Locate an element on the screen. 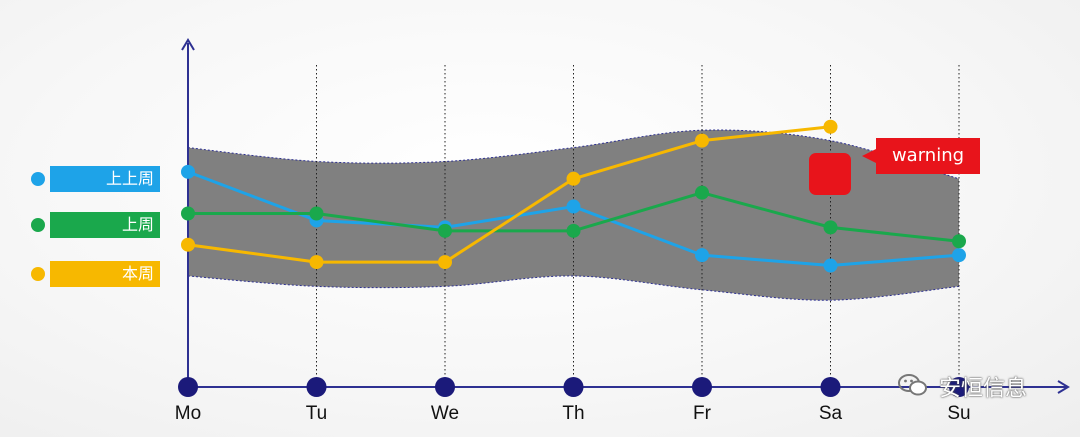  data-point-2-th is located at coordinates (573, 178).